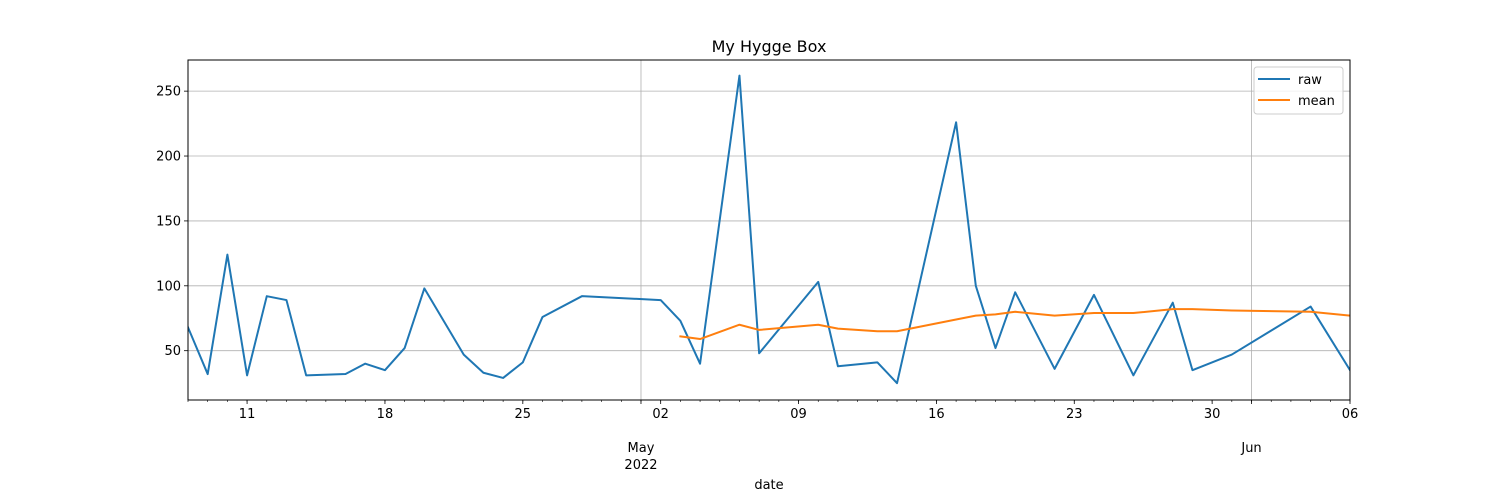  I want to click on x-tick-label: 30, so click(1212, 414).